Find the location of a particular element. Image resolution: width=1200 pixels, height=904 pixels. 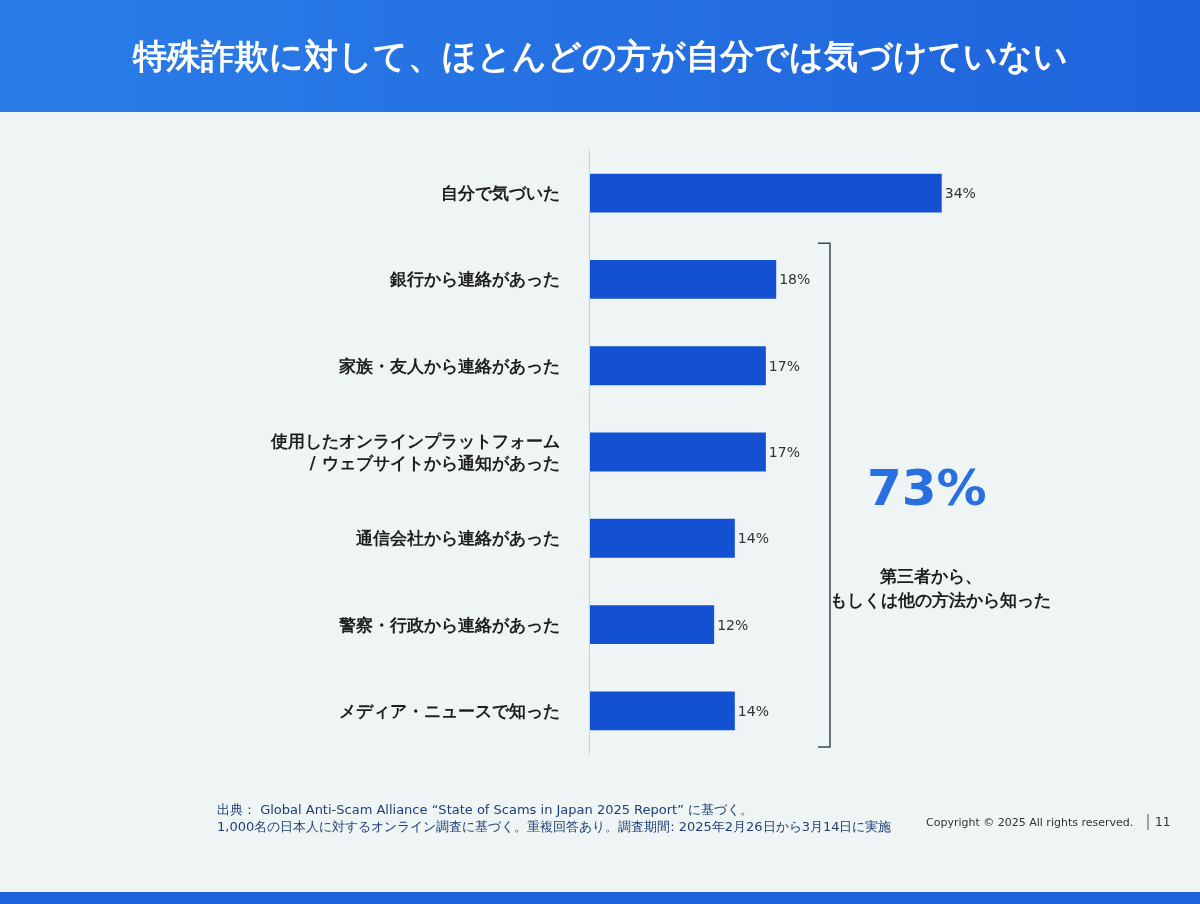

annotation: 第三者から、 is located at coordinates (930, 576).